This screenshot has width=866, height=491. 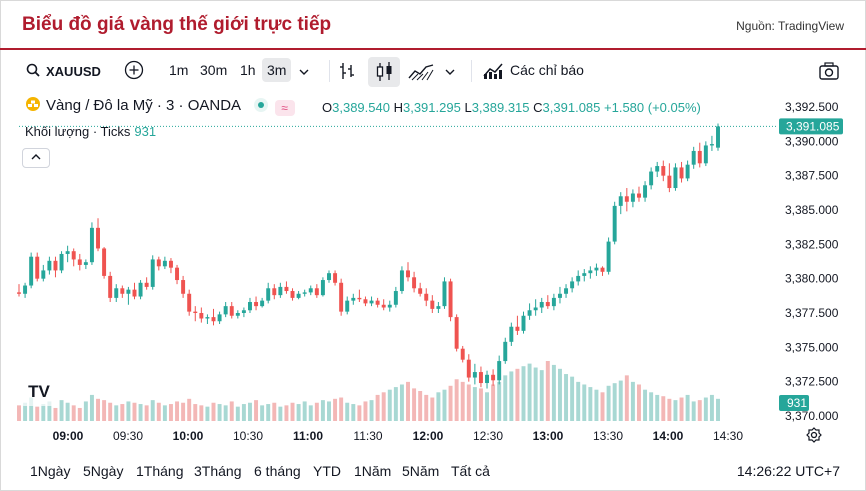 I want to click on delayed-data-icon: ≈, so click(x=284, y=108).